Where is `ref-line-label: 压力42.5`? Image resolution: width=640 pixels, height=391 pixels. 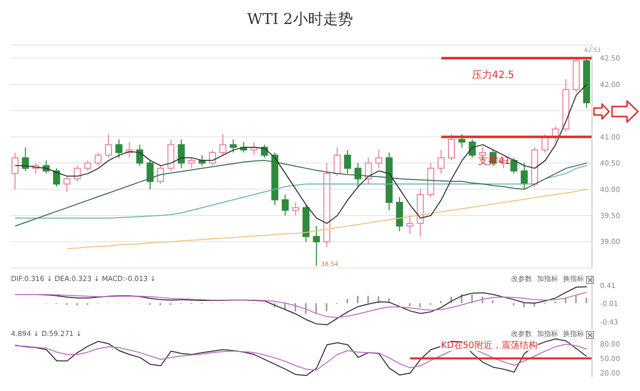 ref-line-label: 压力42.5 is located at coordinates (493, 75).